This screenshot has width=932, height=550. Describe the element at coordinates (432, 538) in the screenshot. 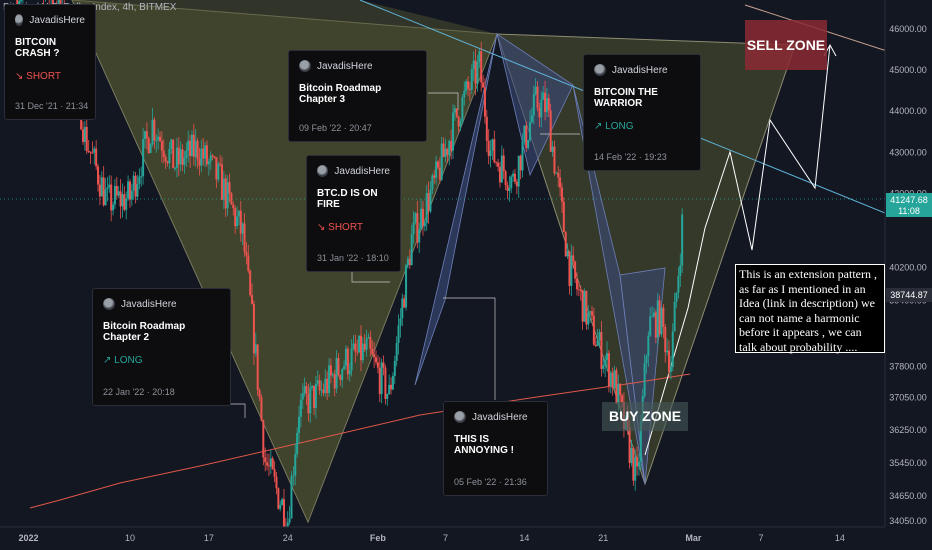

I see `time-axis: 2022 10 17 24 Feb 7 14 21 Mar 7 14` at that location.